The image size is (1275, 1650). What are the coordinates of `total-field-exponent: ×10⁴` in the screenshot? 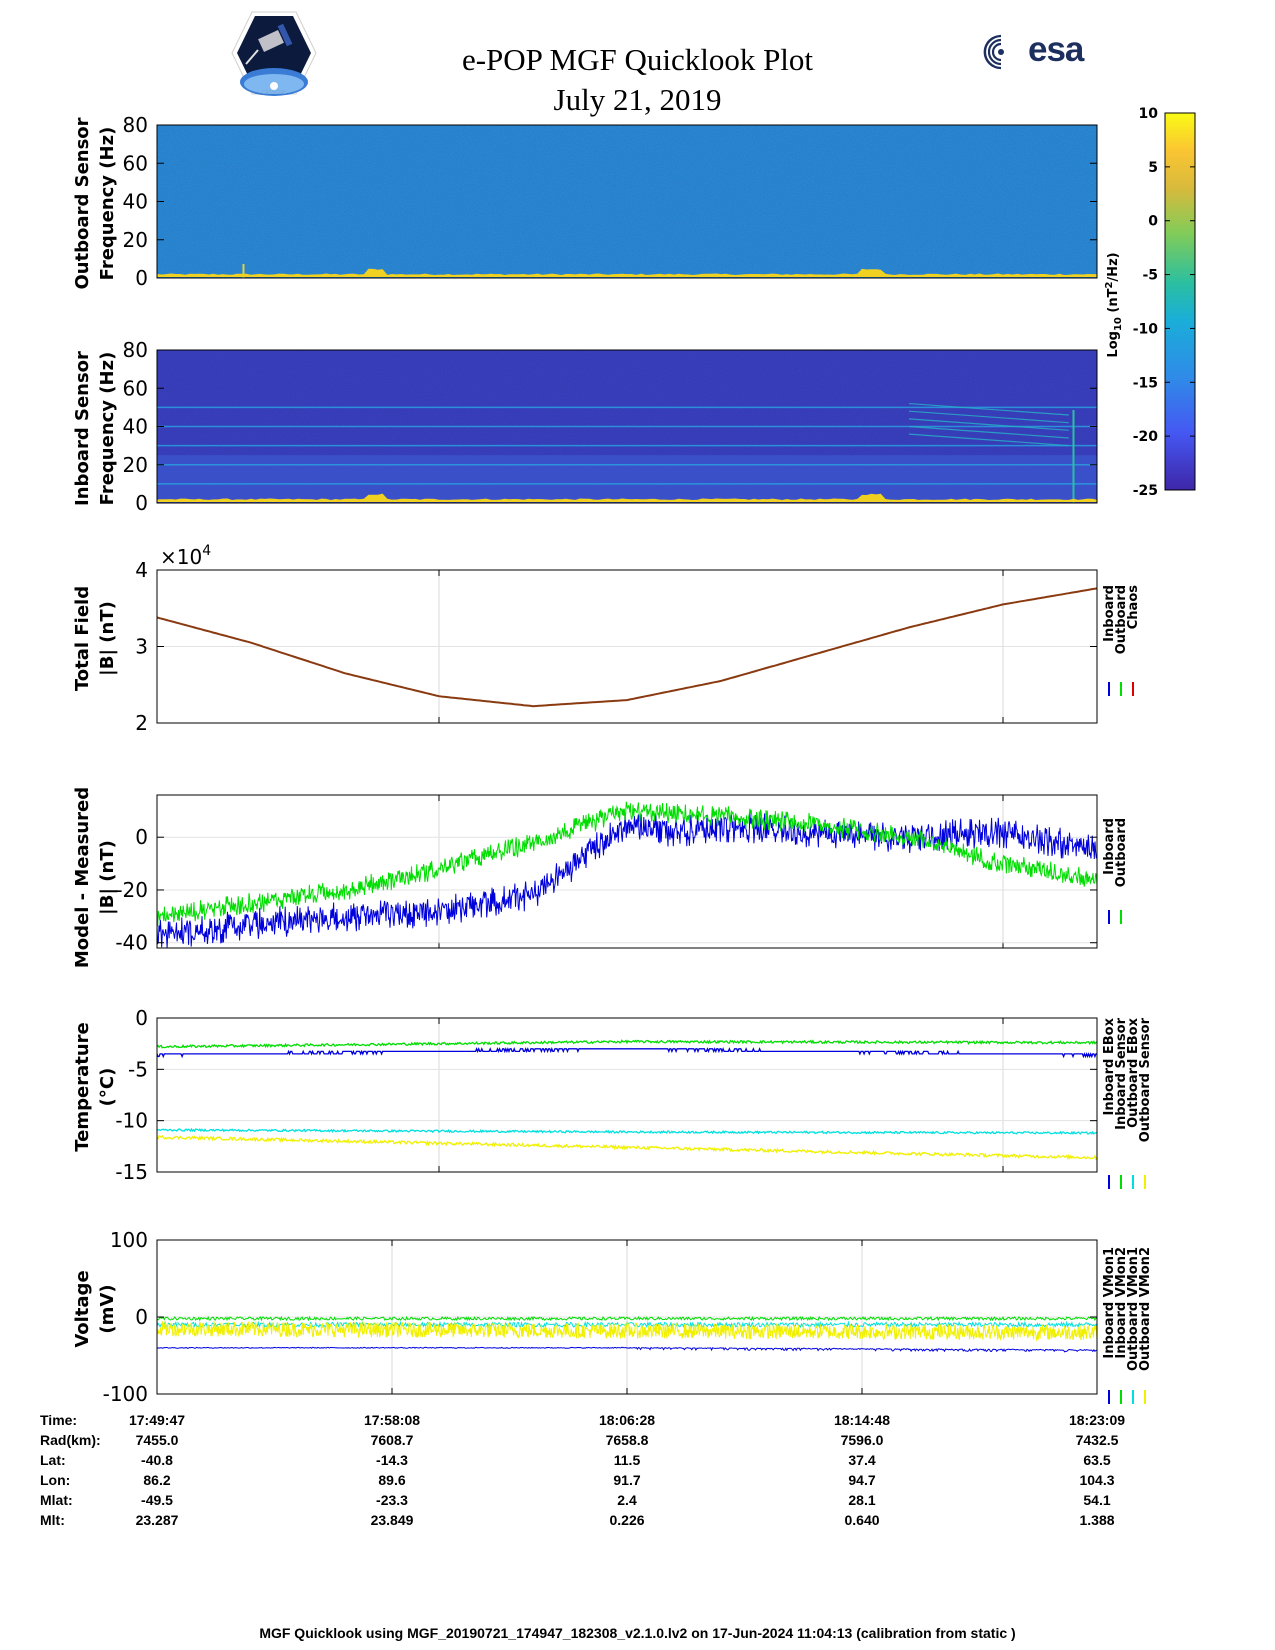 It's located at (185, 556).